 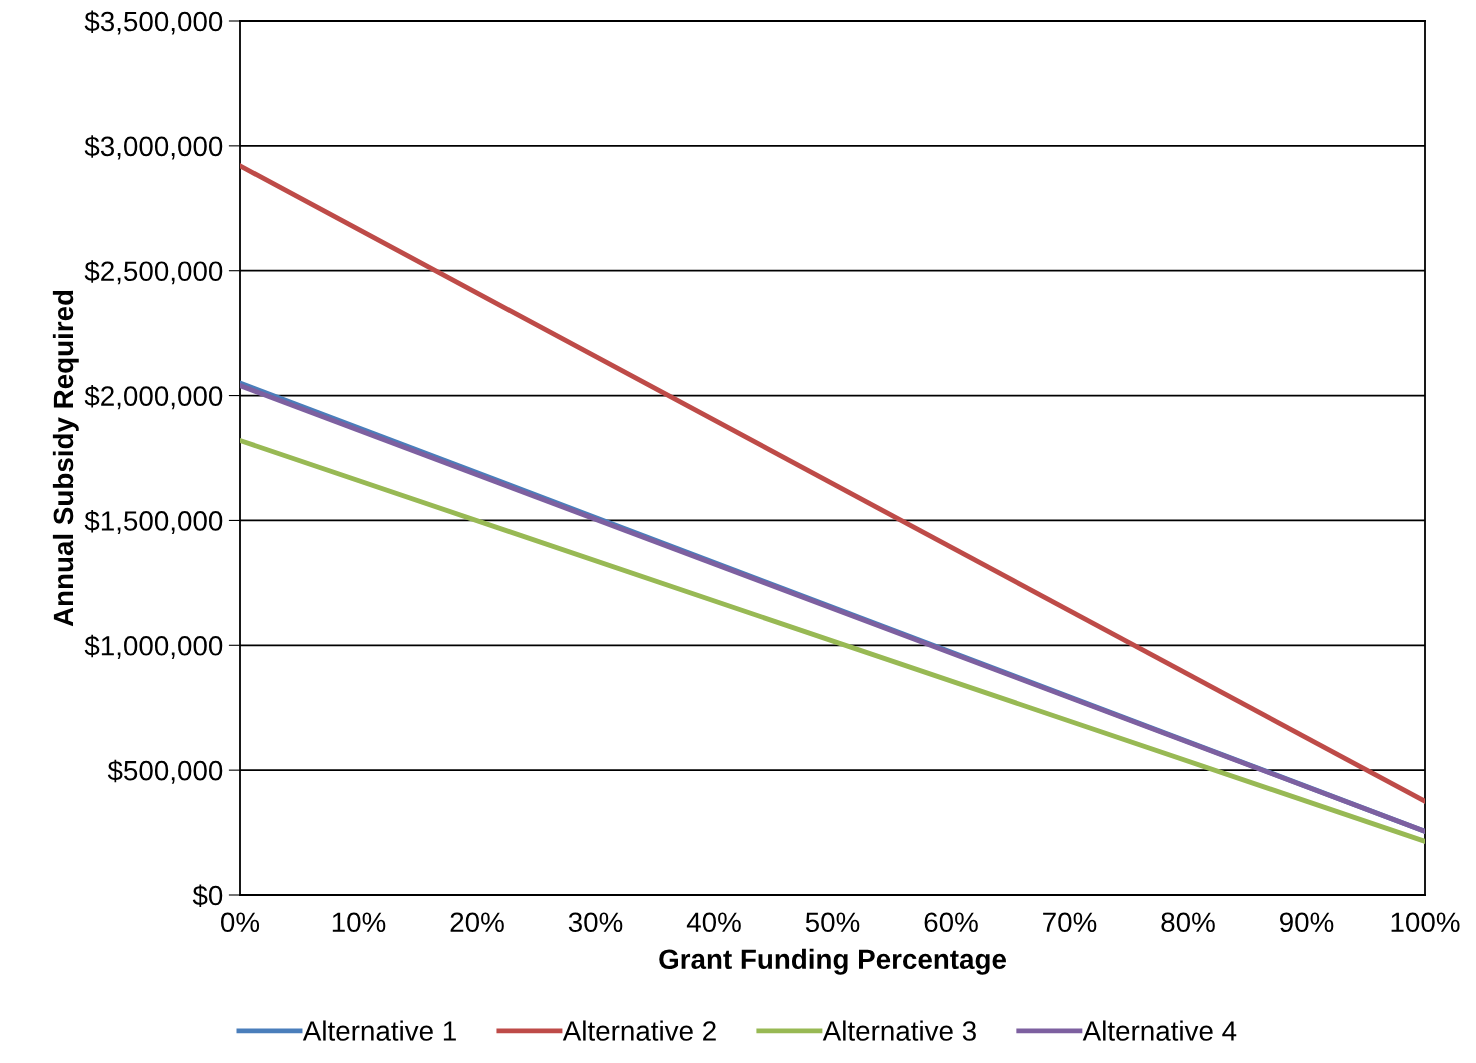 What do you see at coordinates (65, 458) in the screenshot?
I see `y-axis-title: Annual Subsidy Required` at bounding box center [65, 458].